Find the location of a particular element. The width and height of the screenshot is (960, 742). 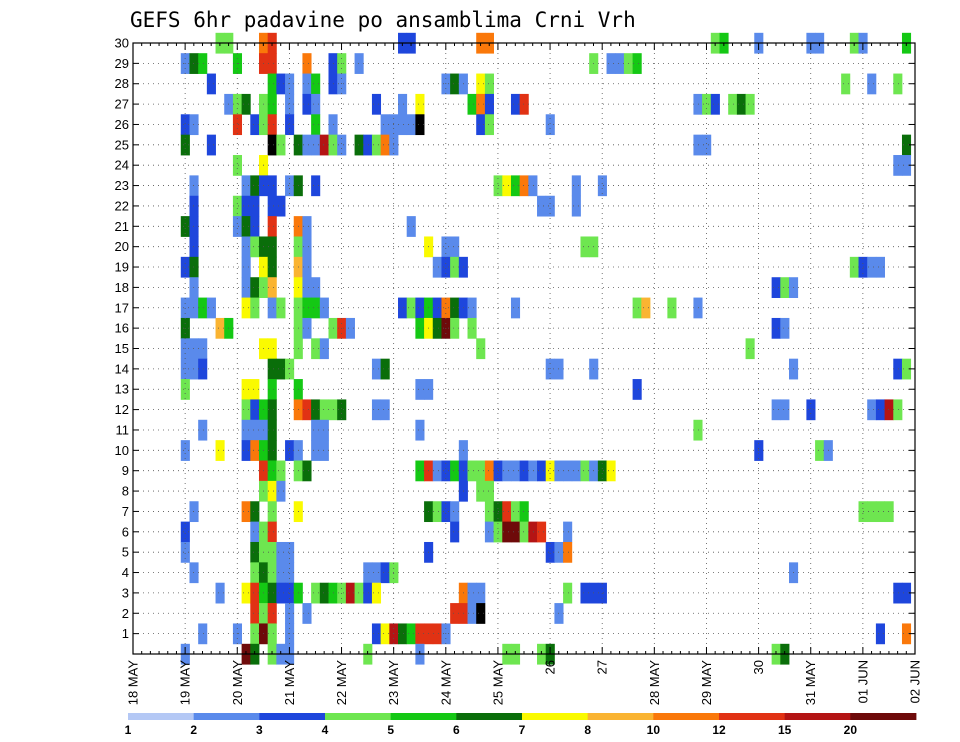

y-tick-label: 23 is located at coordinates (122, 185).